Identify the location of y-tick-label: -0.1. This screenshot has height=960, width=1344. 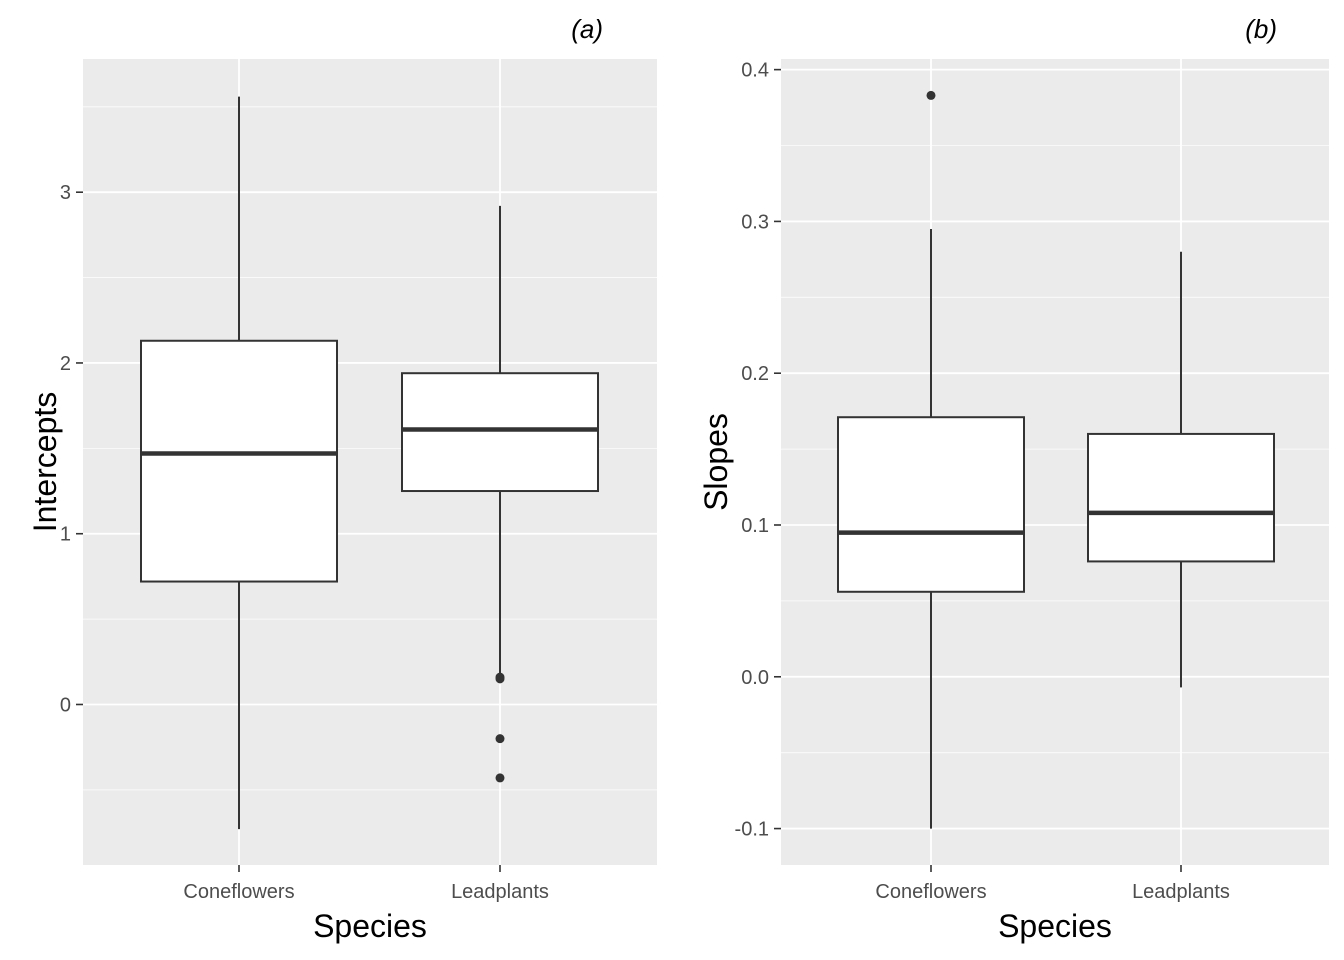
(752, 830).